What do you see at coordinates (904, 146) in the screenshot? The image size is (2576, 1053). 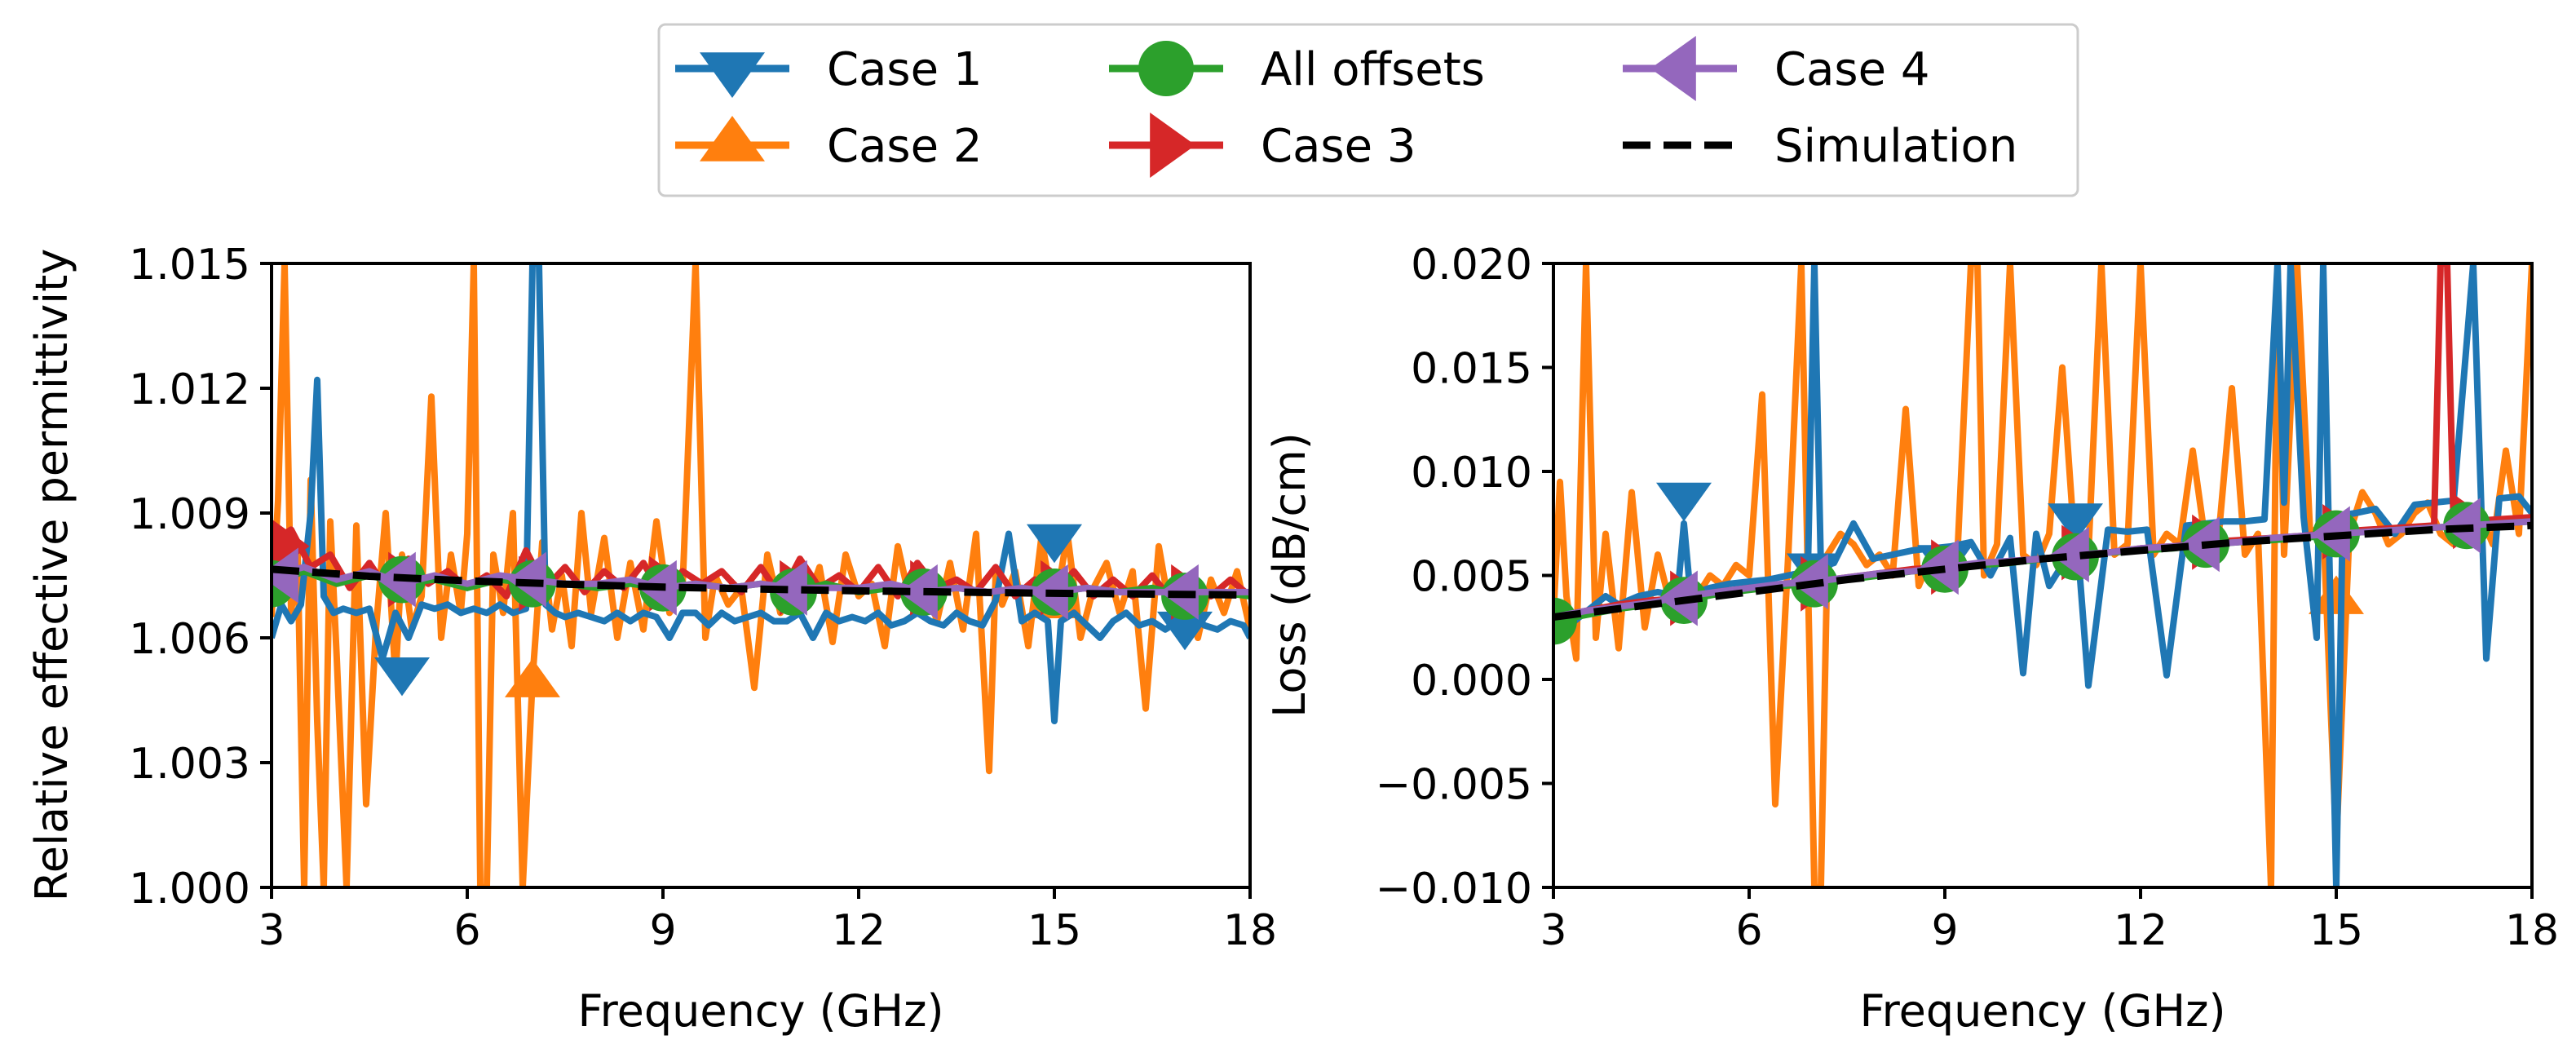 I see `legend-label-case2: Case 2` at bounding box center [904, 146].